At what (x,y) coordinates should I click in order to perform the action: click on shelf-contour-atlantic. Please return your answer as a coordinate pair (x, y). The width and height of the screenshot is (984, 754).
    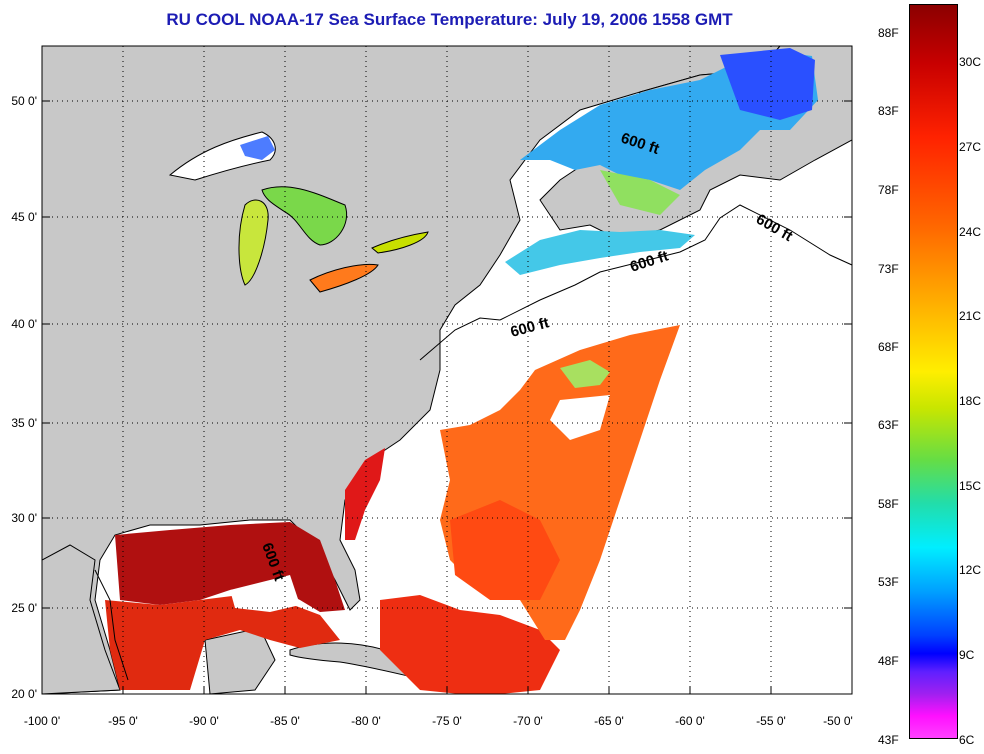
    Looking at the image, I should click on (676, 262).